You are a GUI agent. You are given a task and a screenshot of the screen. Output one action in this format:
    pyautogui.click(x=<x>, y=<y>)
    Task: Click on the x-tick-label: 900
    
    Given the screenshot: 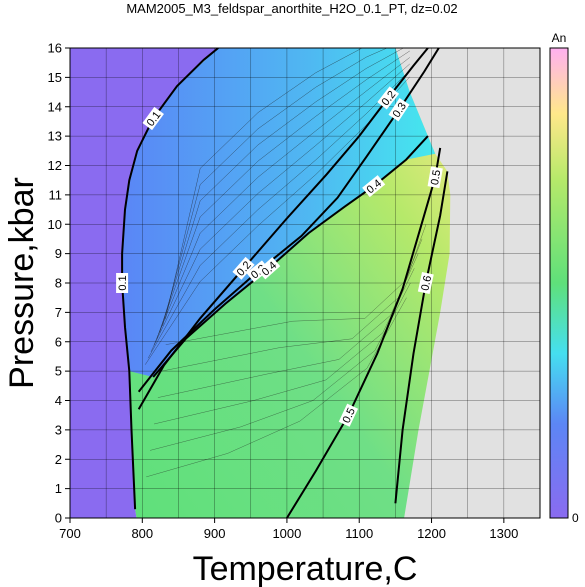 What is the action you would take?
    pyautogui.click(x=215, y=533)
    